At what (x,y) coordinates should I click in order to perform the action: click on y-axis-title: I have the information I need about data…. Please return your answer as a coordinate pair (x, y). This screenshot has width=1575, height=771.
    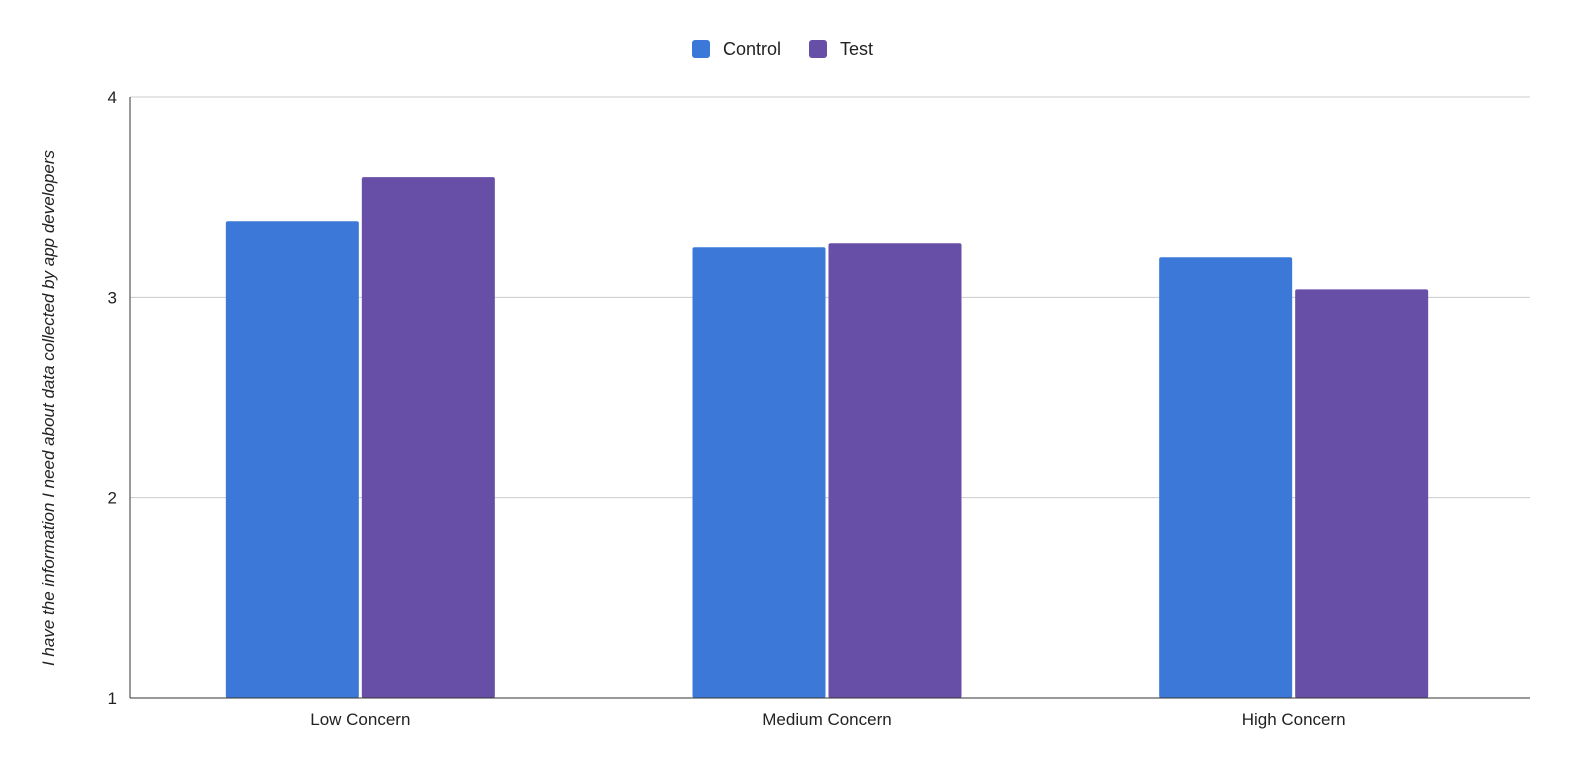
    Looking at the image, I should click on (48, 407).